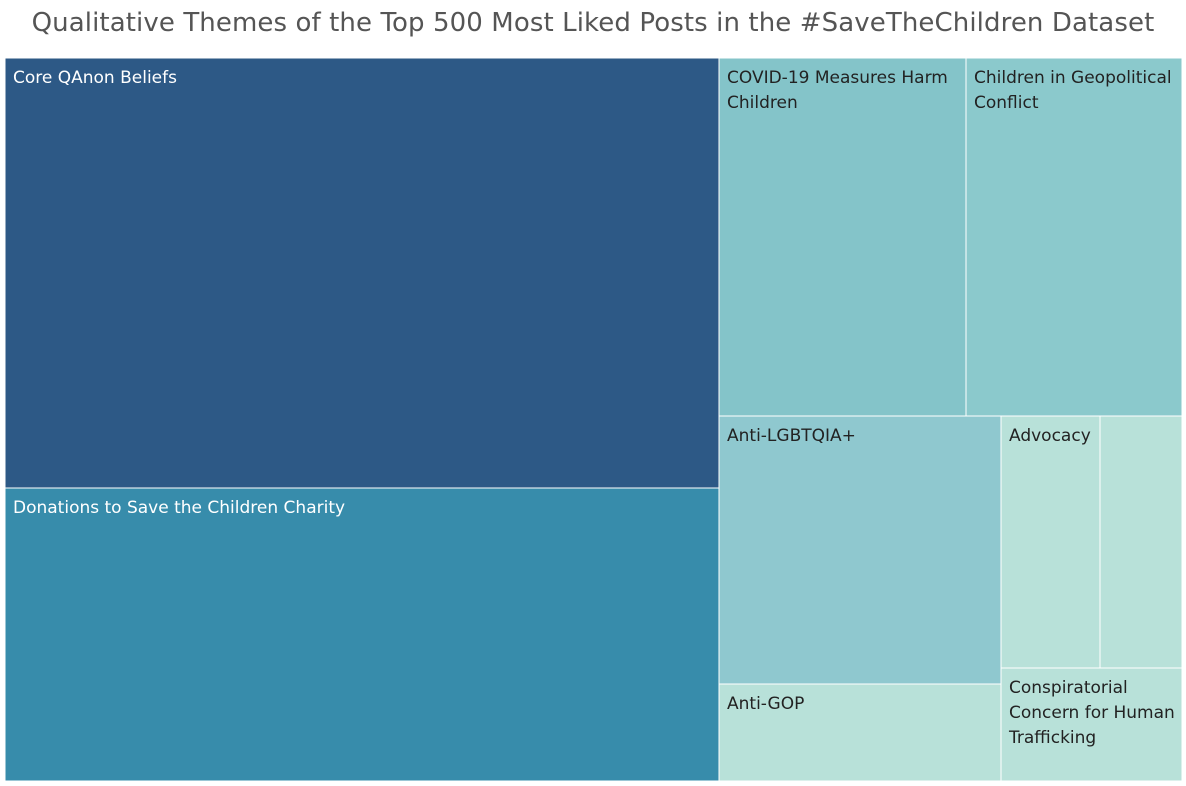 This screenshot has width=1186, height=786. What do you see at coordinates (179, 508) in the screenshot?
I see `tile-label: Donations to Save the Children Charity` at bounding box center [179, 508].